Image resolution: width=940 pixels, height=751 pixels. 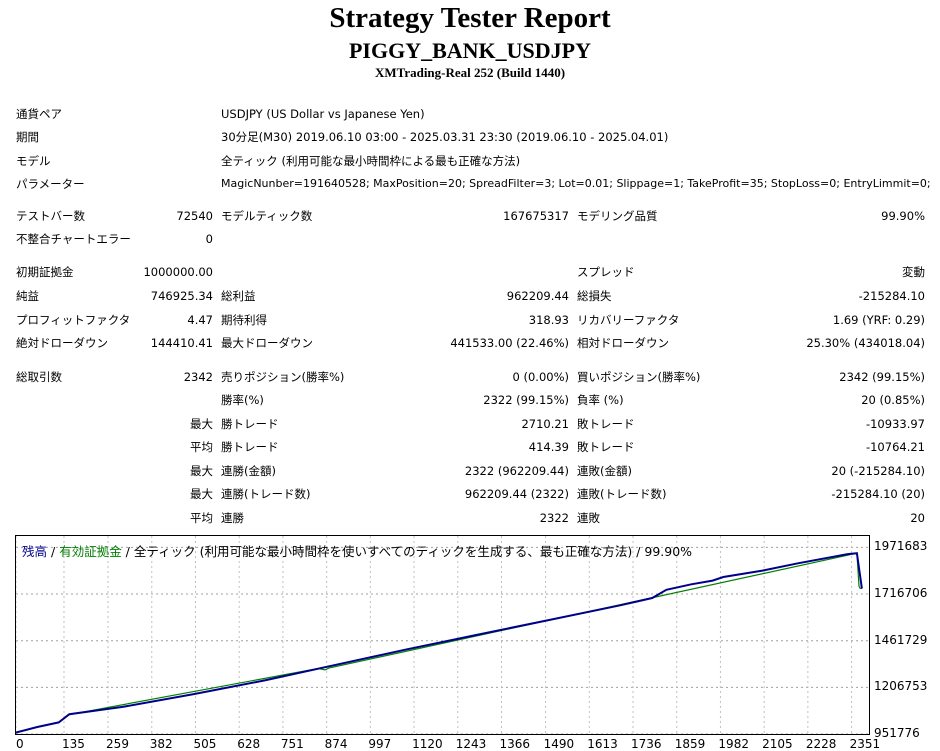 What do you see at coordinates (249, 744) in the screenshot?
I see `x-tick-label: 628` at bounding box center [249, 744].